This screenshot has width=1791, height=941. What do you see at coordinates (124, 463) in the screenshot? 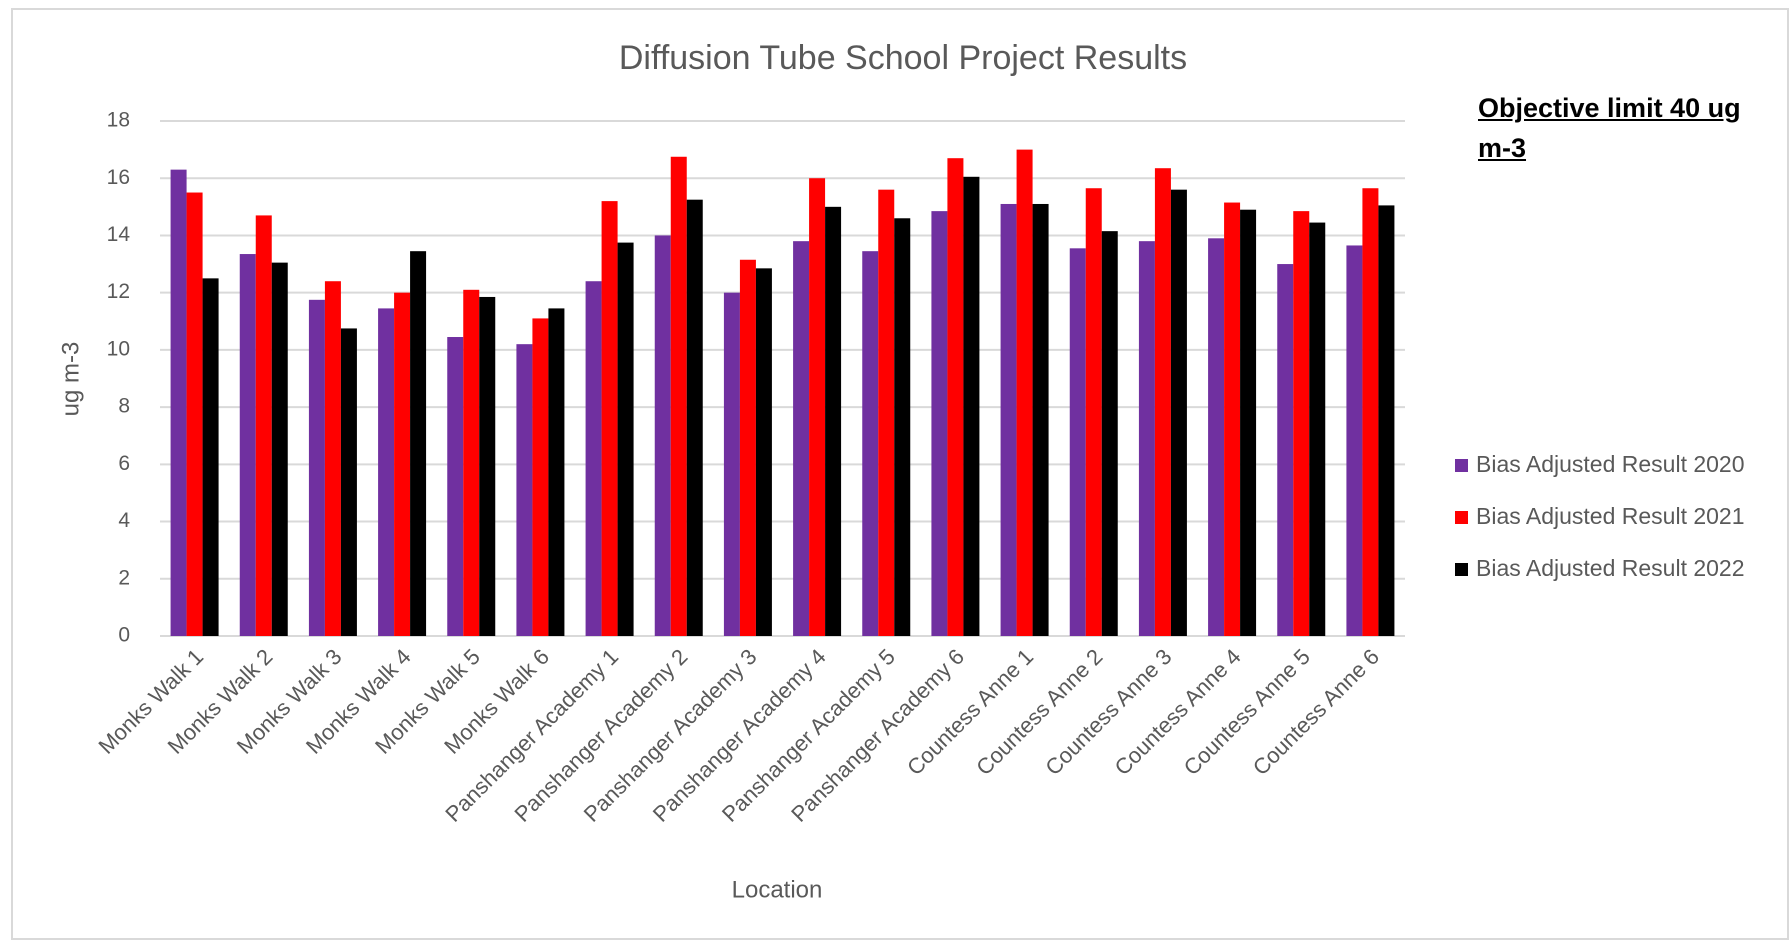
I see `y-tick-label: 6` at bounding box center [124, 463].